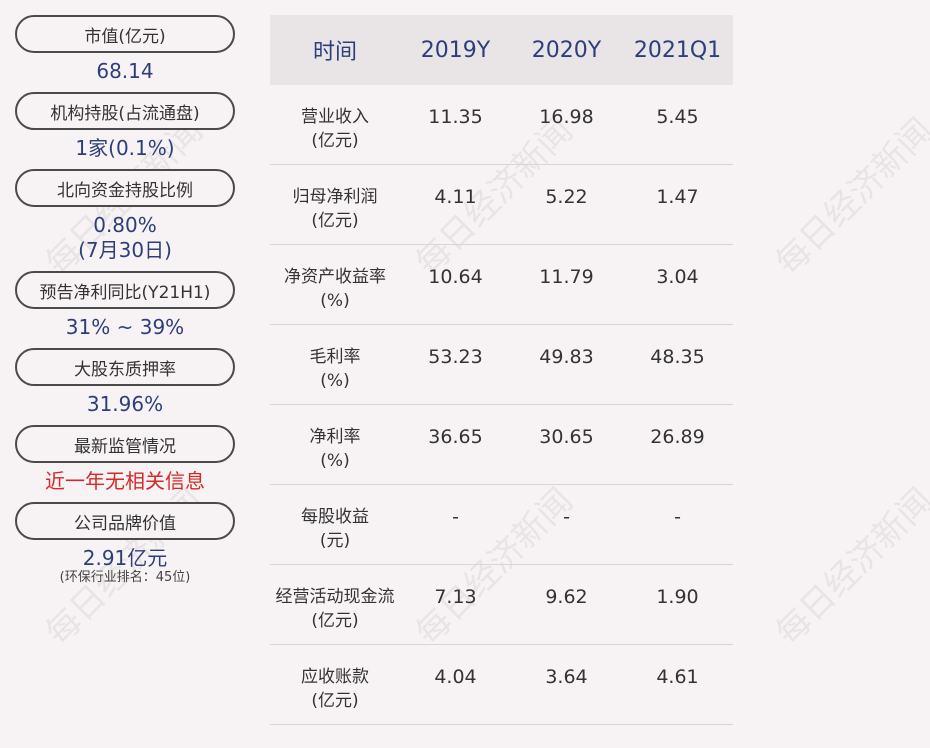 Image resolution: width=930 pixels, height=748 pixels. I want to click on cell-2020y: -, so click(566, 517).